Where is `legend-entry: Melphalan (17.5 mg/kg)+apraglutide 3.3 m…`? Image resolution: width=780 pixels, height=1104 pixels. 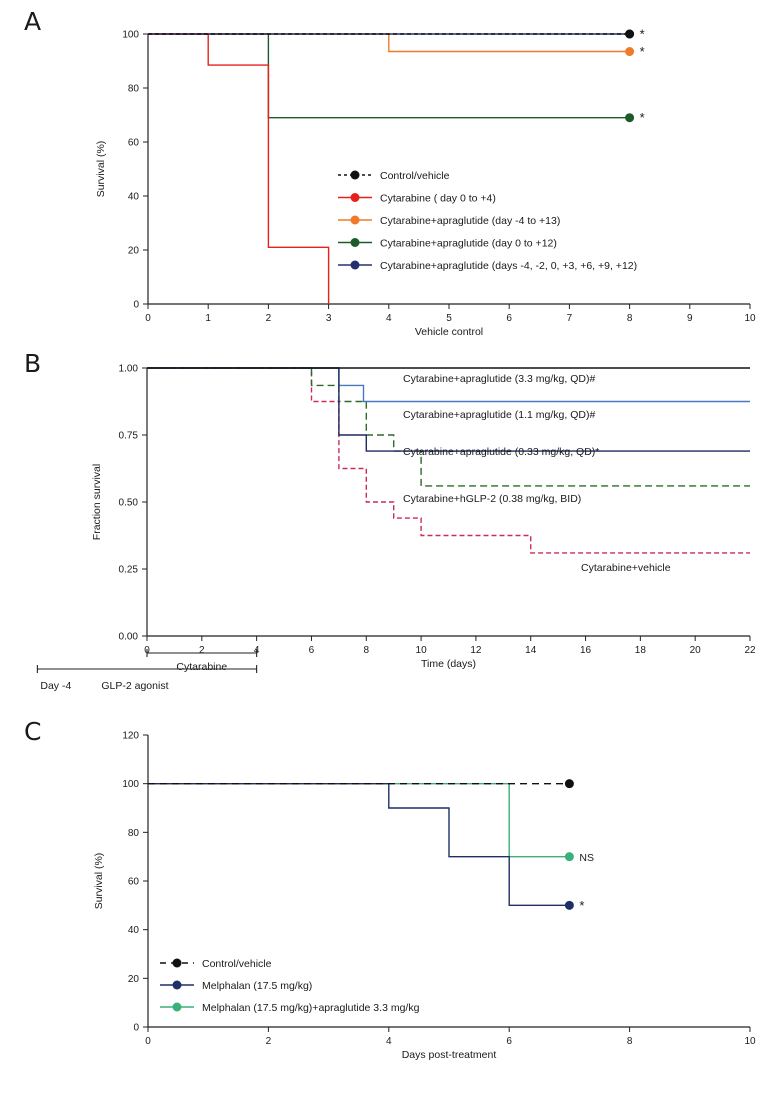 legend-entry: Melphalan (17.5 mg/kg)+apraglutide 3.3 m… is located at coordinates (311, 1008).